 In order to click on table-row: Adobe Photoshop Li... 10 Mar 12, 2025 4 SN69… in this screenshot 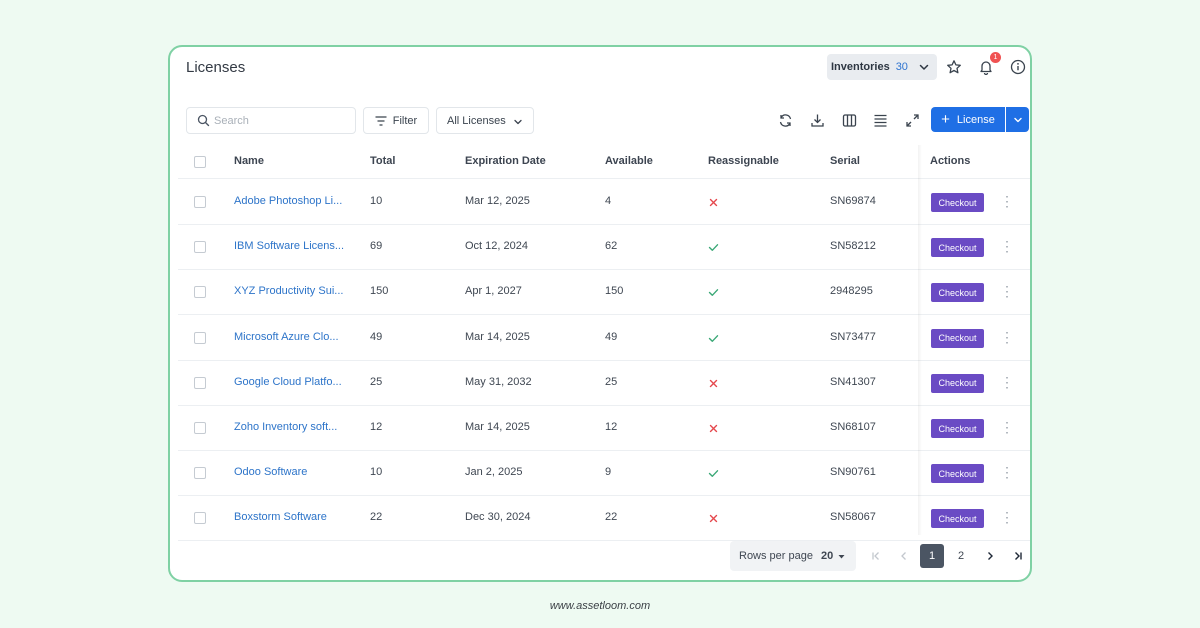, I will do `click(604, 202)`.